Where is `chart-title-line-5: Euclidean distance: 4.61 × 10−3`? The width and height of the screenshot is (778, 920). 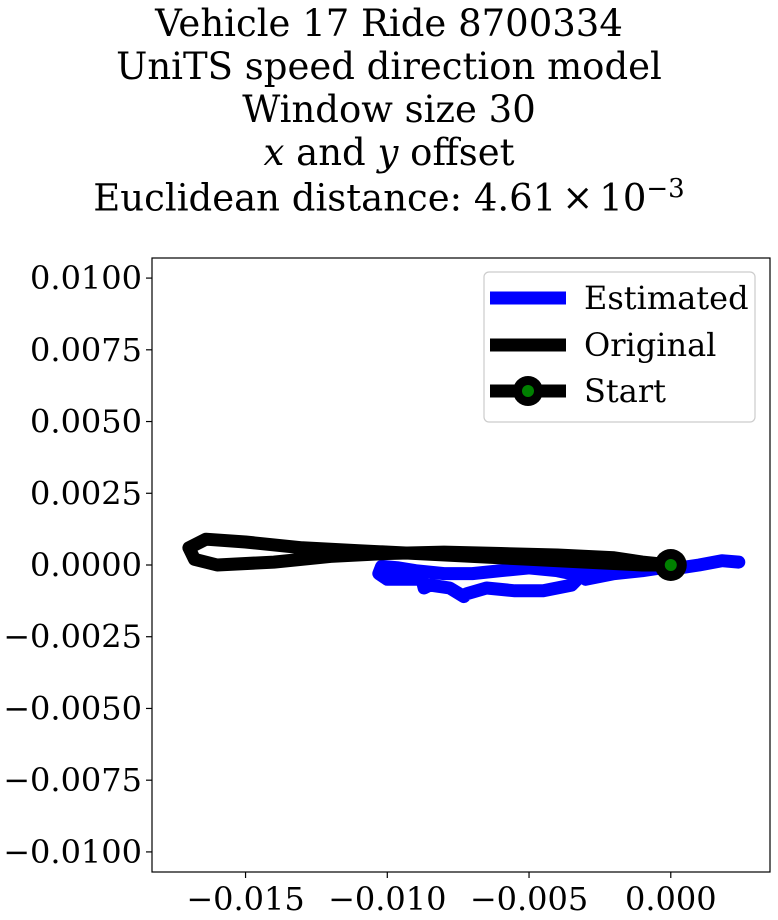
chart-title-line-5: Euclidean distance: 4.61 × 10−3 is located at coordinates (389, 196).